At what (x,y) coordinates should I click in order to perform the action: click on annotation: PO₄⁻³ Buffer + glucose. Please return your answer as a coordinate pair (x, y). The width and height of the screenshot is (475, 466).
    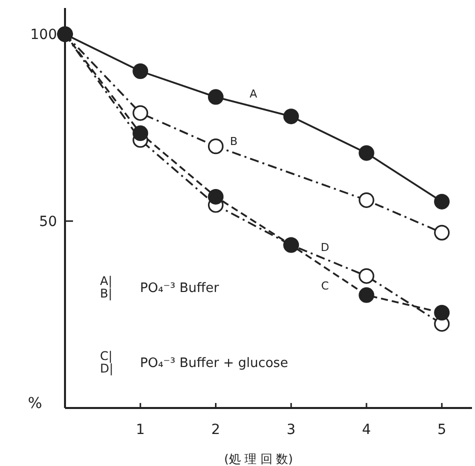
    Looking at the image, I should click on (214, 363).